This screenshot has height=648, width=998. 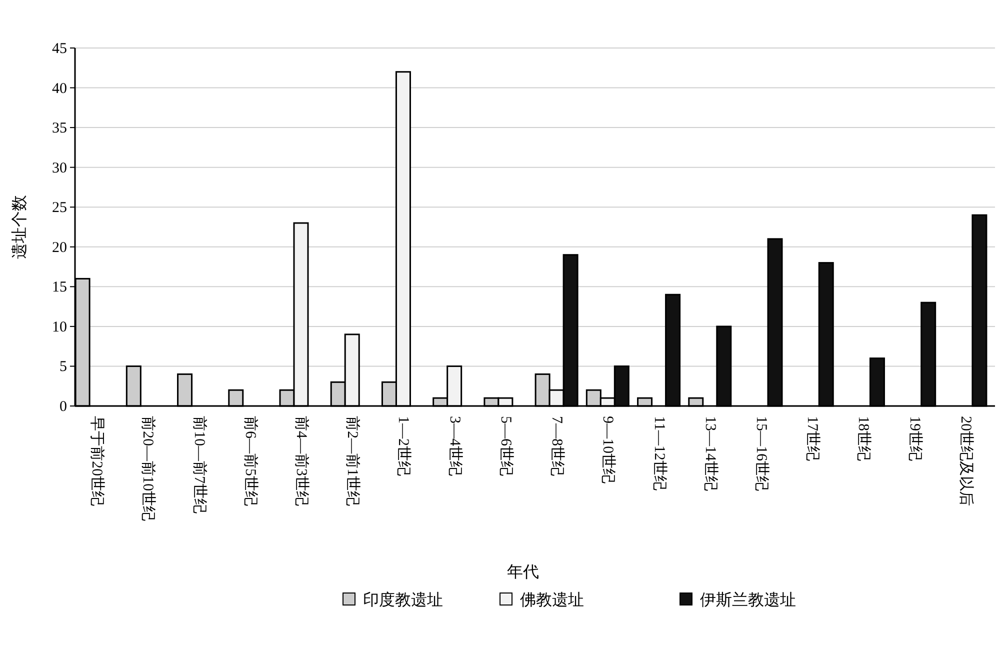 I want to click on x-tick-label: 早于前20世纪, so click(x=97, y=461).